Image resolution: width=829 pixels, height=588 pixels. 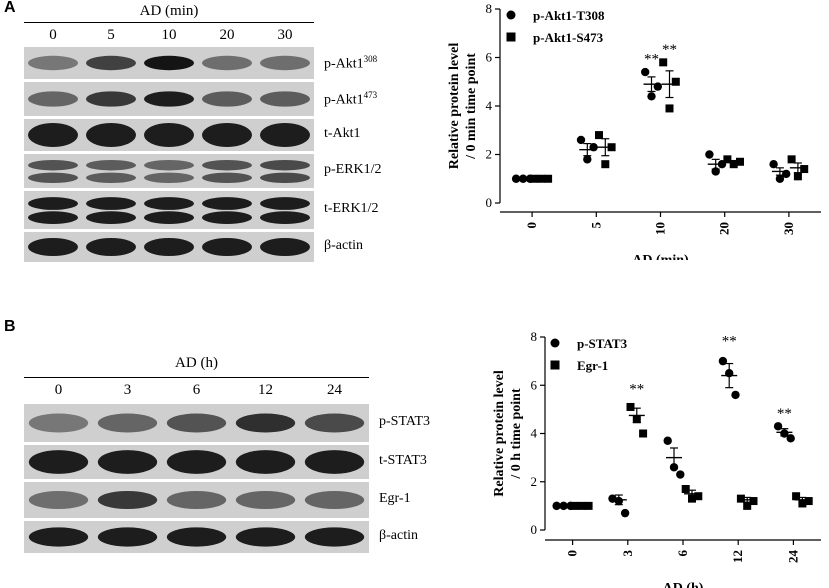 I want to click on legend-label: p-Akt1-T308, so click(x=569, y=15).